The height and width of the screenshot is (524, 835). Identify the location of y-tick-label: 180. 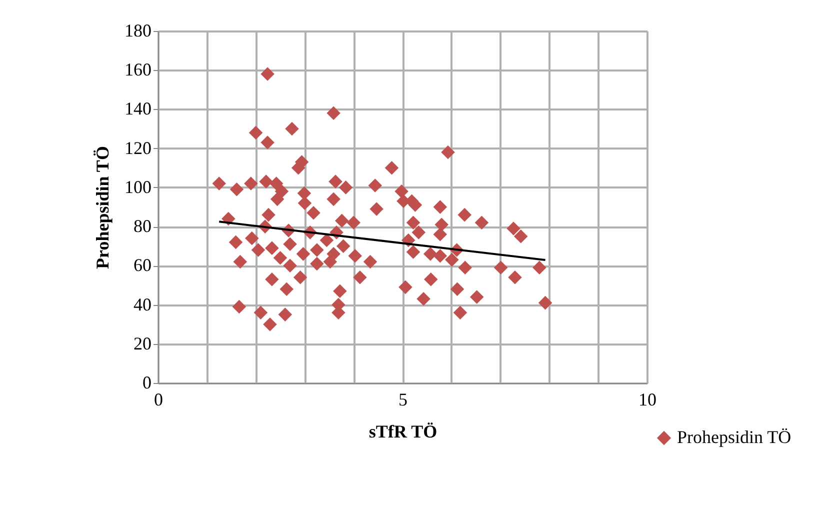
(138, 30).